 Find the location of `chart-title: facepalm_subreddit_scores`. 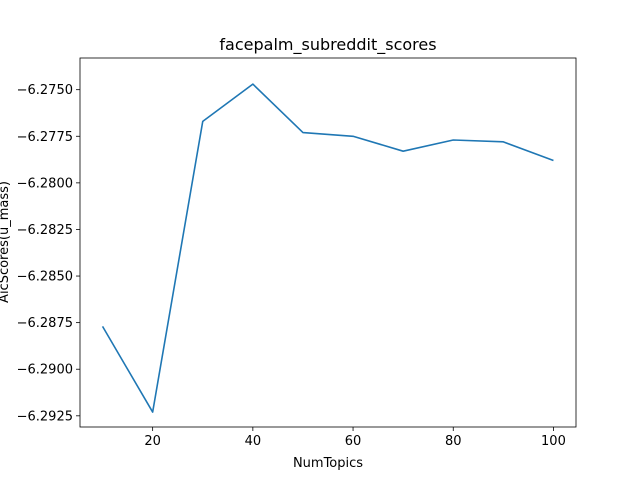

chart-title: facepalm_subreddit_scores is located at coordinates (327, 45).